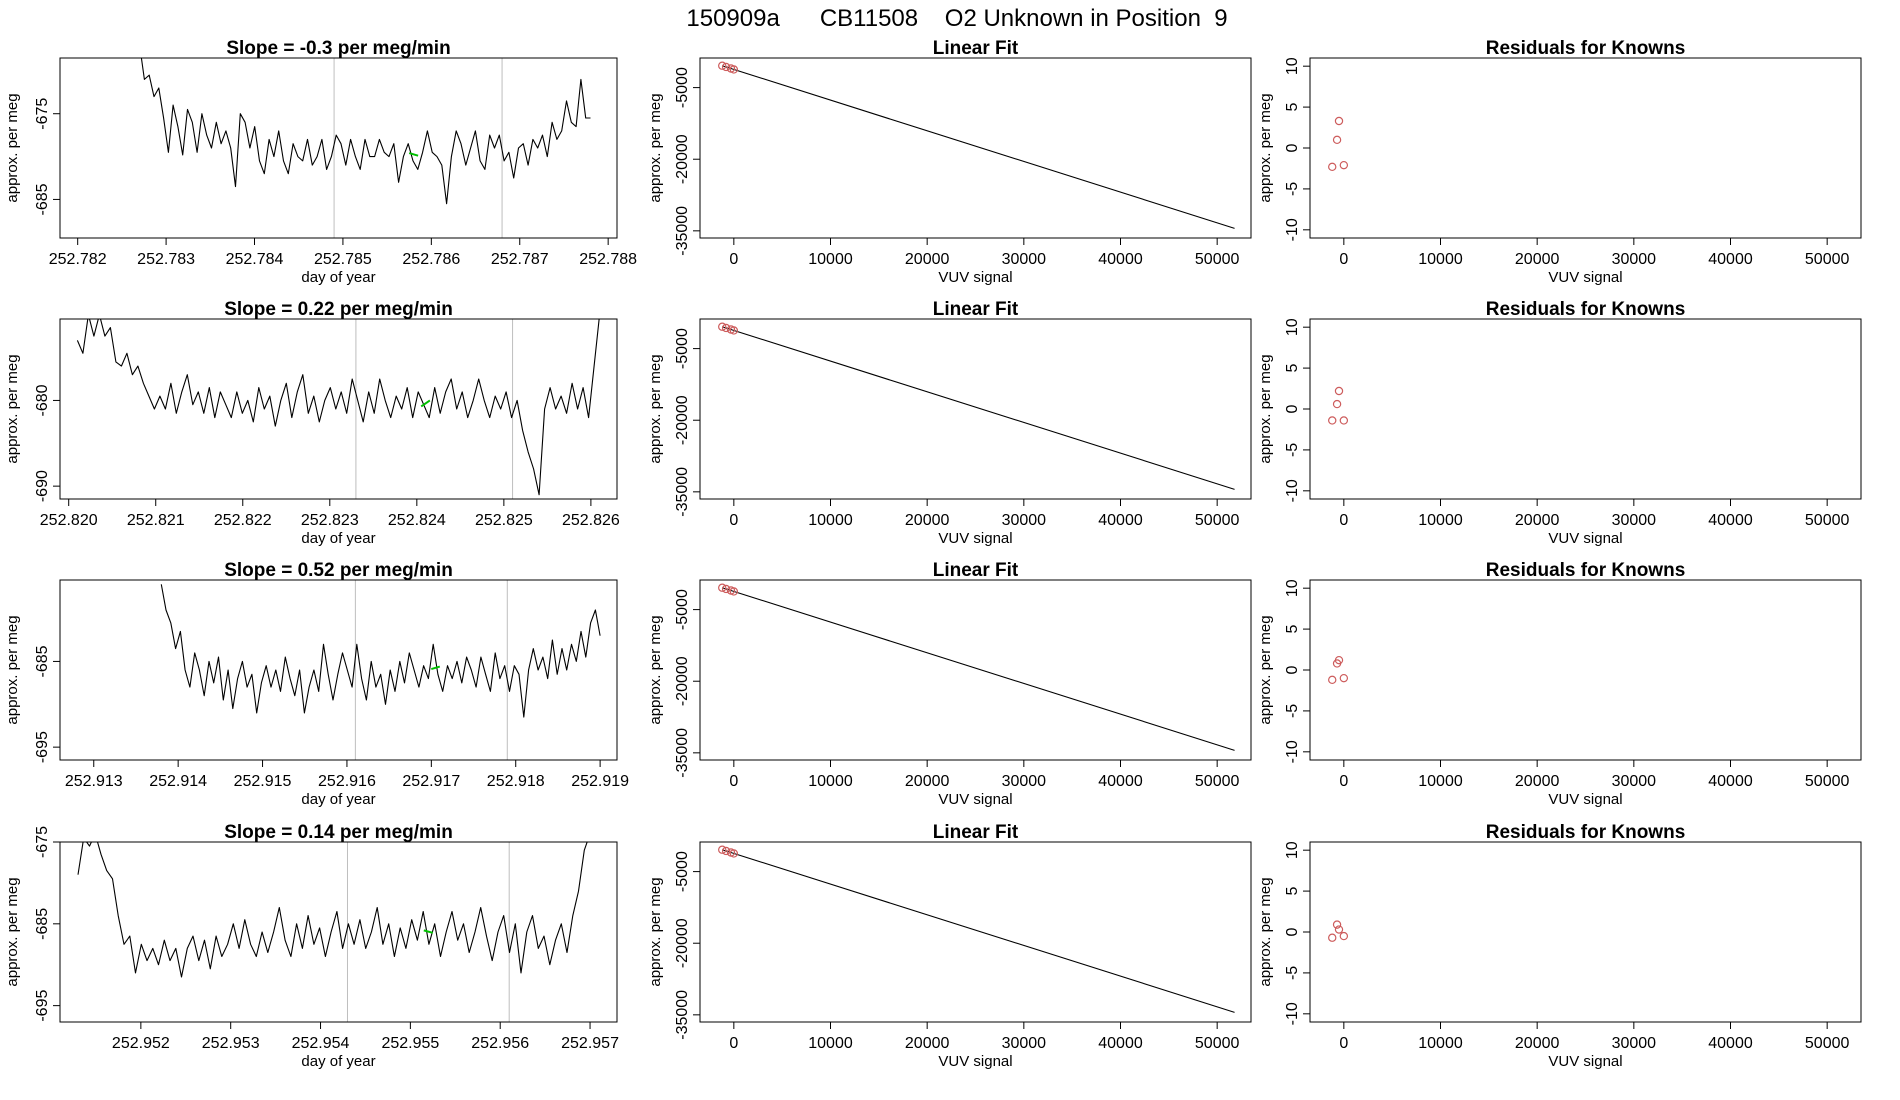 This screenshot has width=1900, height=1100. What do you see at coordinates (42, 1006) in the screenshot?
I see `y-tick-label: -695` at bounding box center [42, 1006].